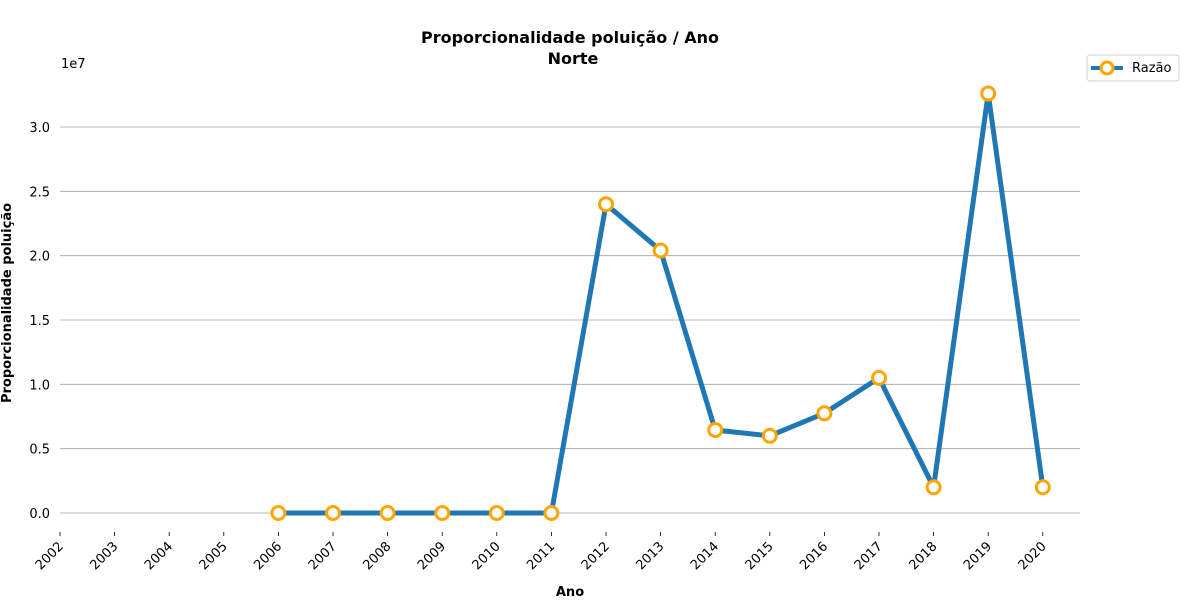  Describe the element at coordinates (214, 556) in the screenshot. I see `x-tick-label: 2005` at that location.